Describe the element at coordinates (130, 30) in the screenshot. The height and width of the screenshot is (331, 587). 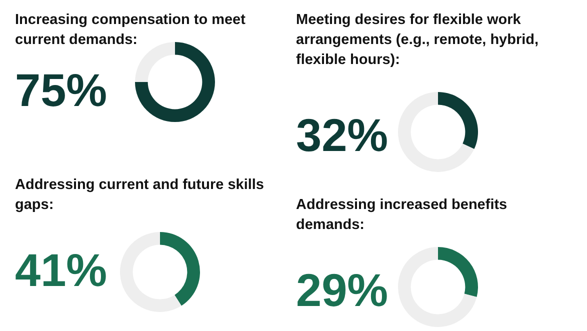
I see `chart-title: Increasing compensation to meet current demands:` at that location.